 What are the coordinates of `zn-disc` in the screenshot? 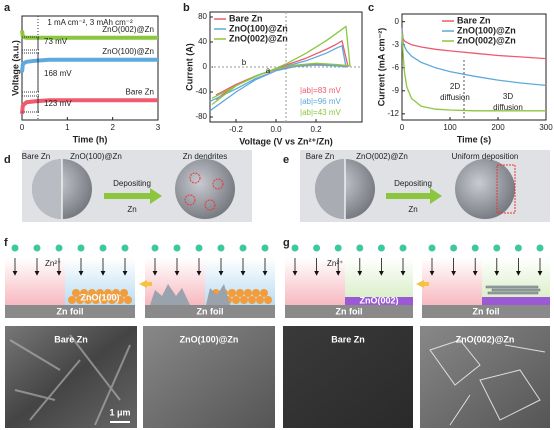 It's located at (485, 189).